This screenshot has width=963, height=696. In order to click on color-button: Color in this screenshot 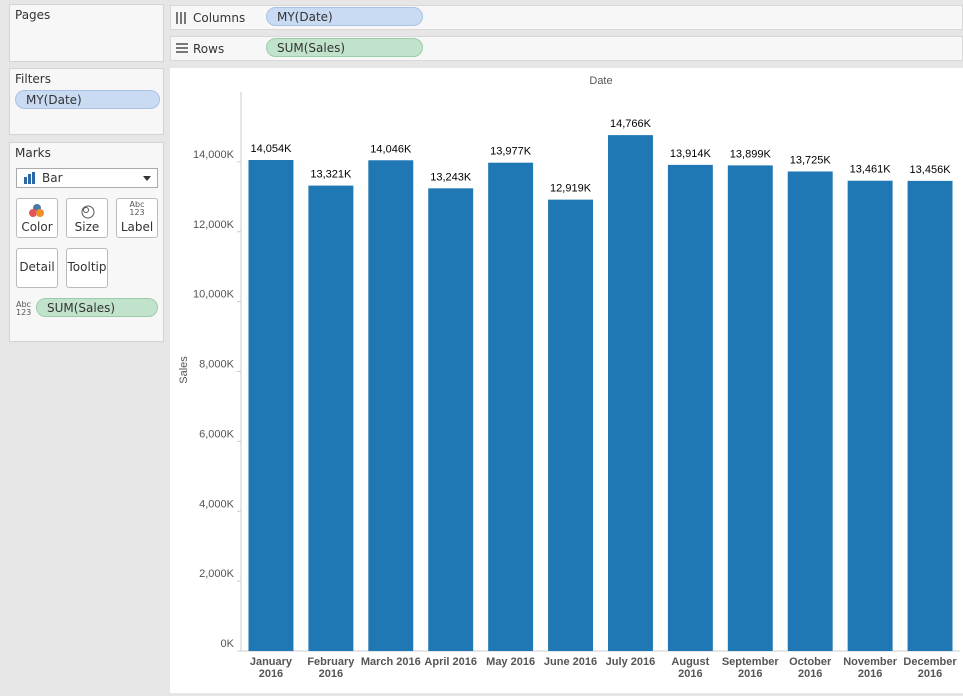, I will do `click(37, 218)`.